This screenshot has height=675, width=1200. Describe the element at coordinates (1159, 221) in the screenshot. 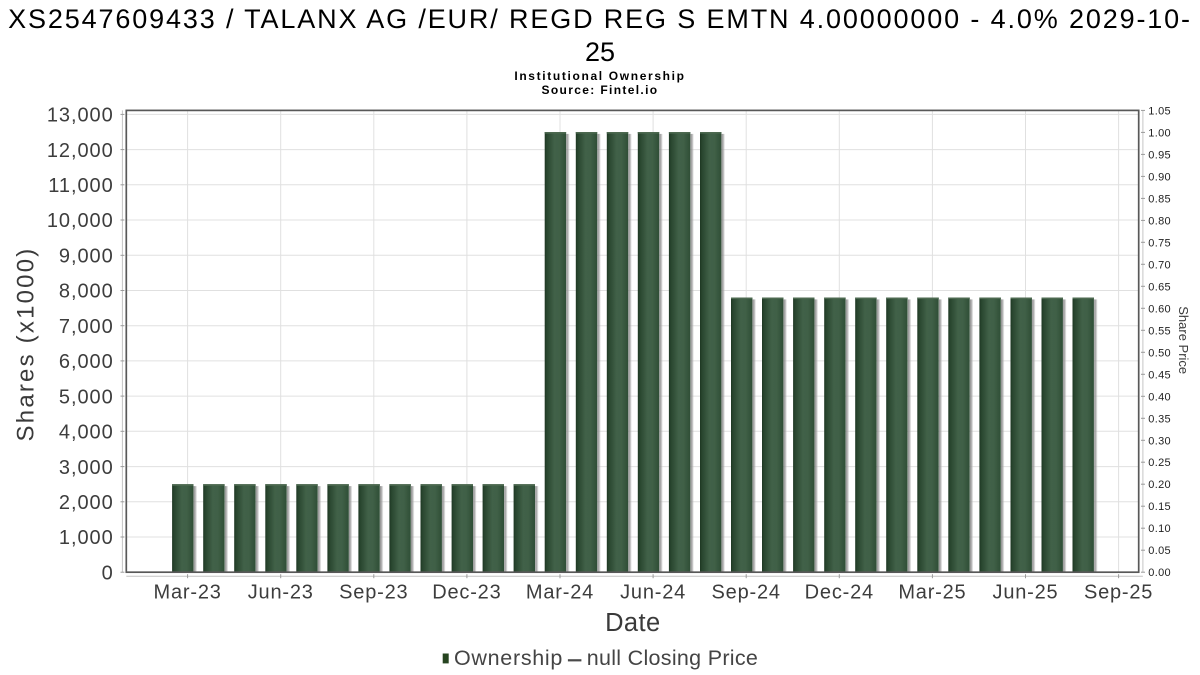

I see `svg-text: 0.80` at that location.